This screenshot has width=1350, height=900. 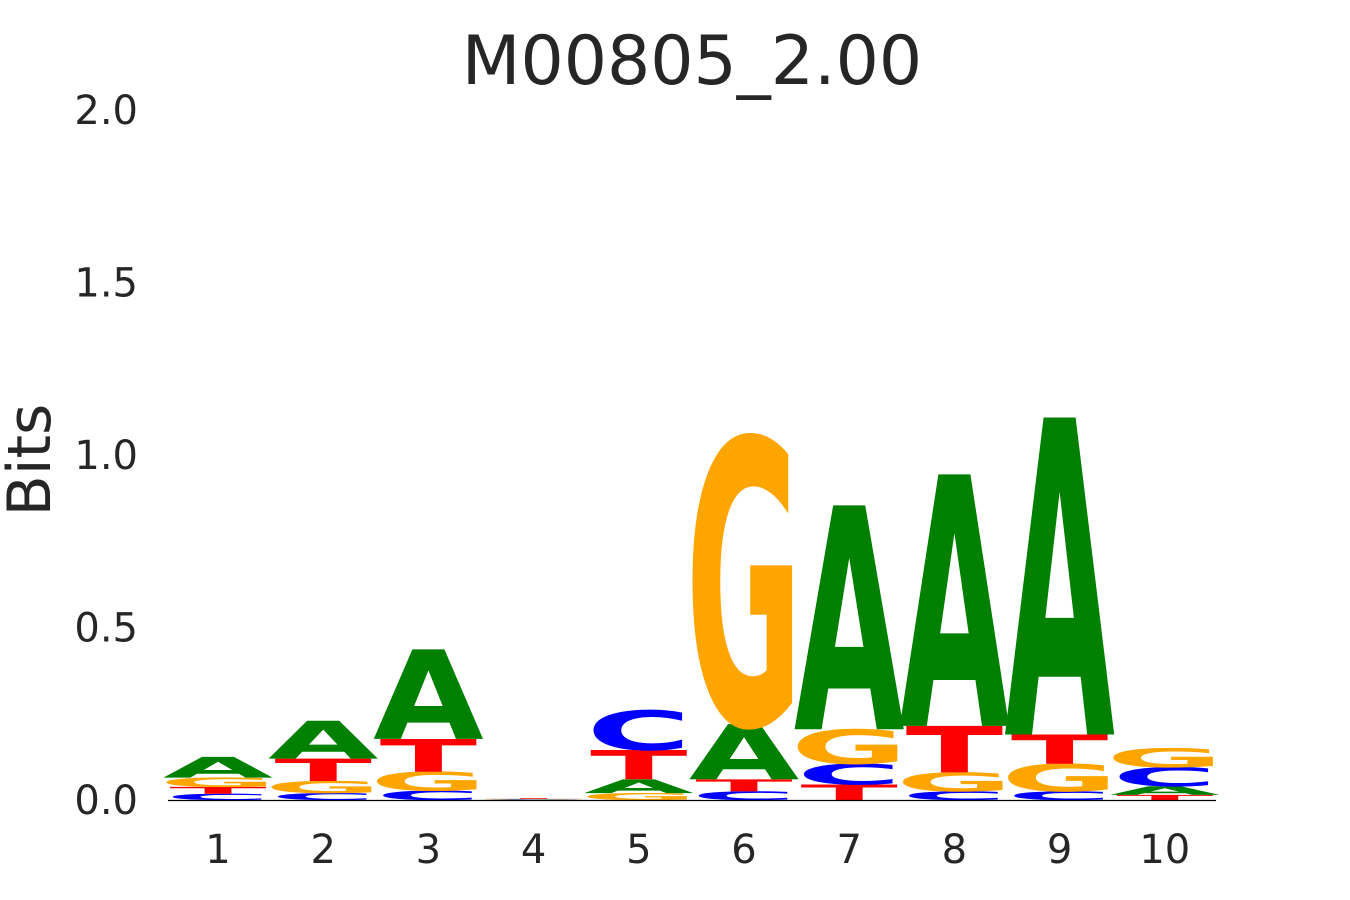 What do you see at coordinates (638, 850) in the screenshot?
I see `x-tick-label: 5` at bounding box center [638, 850].